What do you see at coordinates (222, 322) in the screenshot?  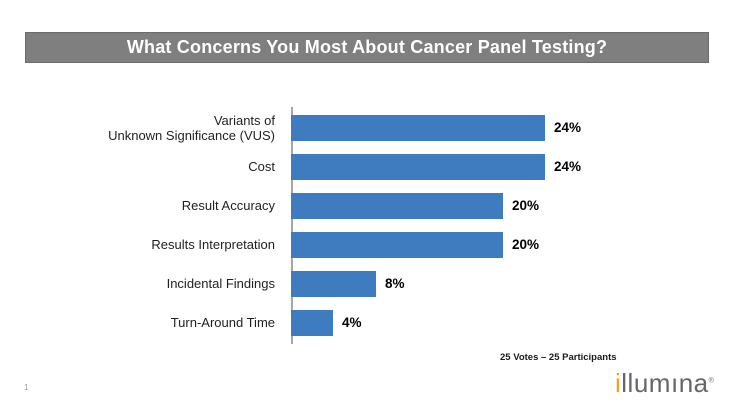 I see `category-label: Turn-Around Time` at bounding box center [222, 322].